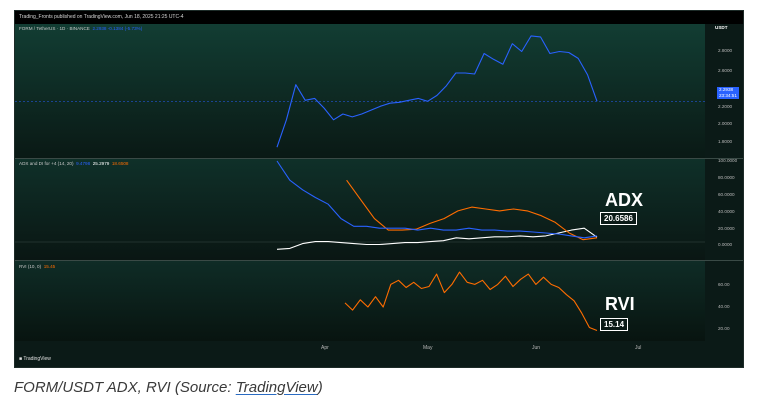  What do you see at coordinates (325, 348) in the screenshot?
I see `x-tick-apr: Apr` at bounding box center [325, 348].